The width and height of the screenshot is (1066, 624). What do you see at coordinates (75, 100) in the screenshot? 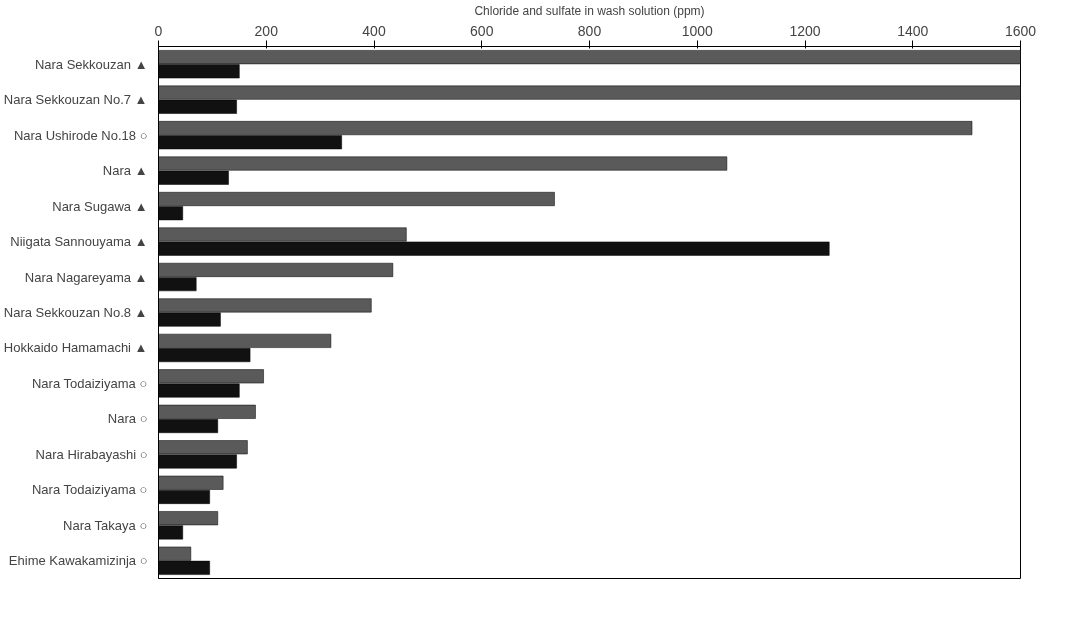
I see `y-tick-label: Nara Sekkouzan No.7 ▲` at bounding box center [75, 100].